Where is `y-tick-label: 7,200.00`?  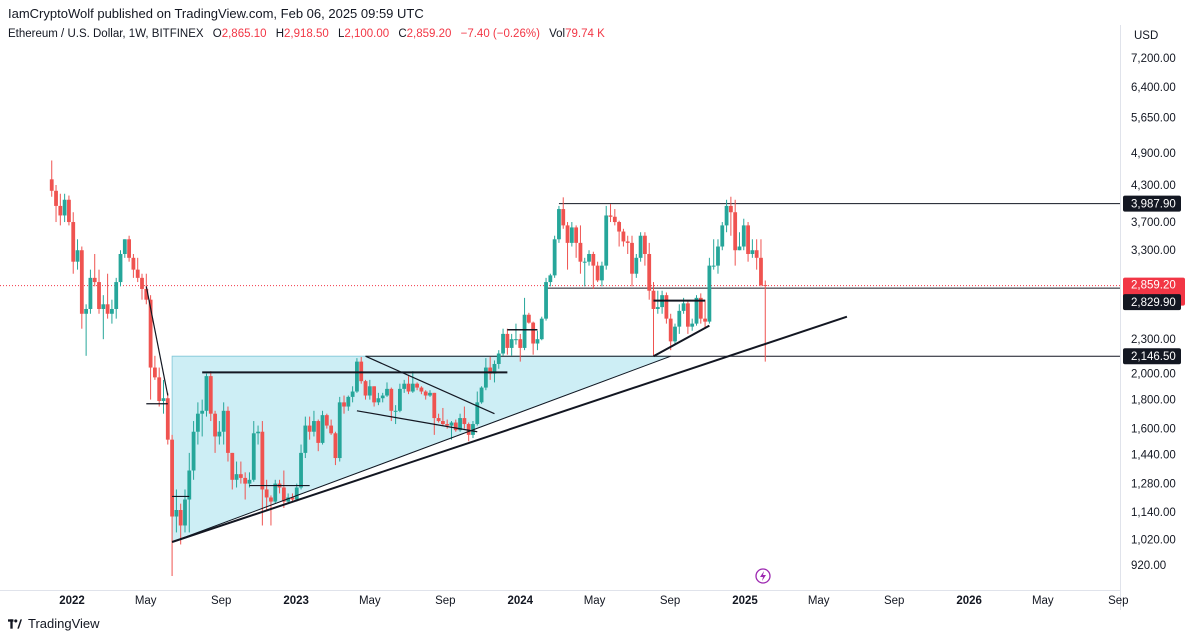
y-tick-label: 7,200.00 is located at coordinates (1153, 59).